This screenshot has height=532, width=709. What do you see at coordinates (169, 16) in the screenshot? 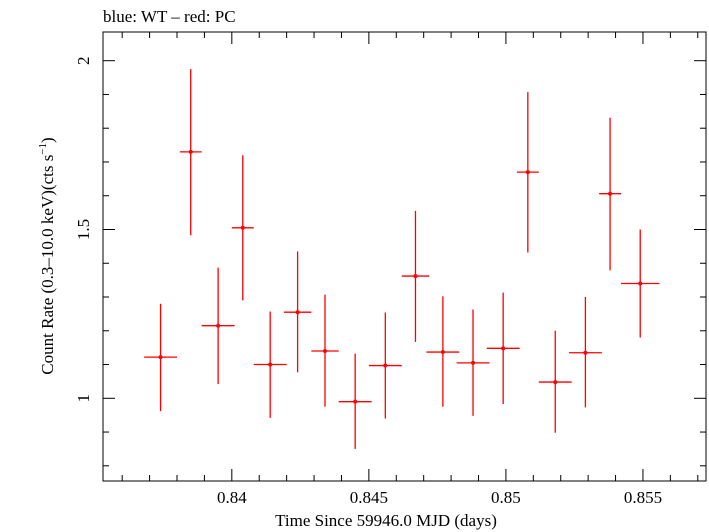
I see `chart-title: blue: WT – red: PC` at bounding box center [169, 16].